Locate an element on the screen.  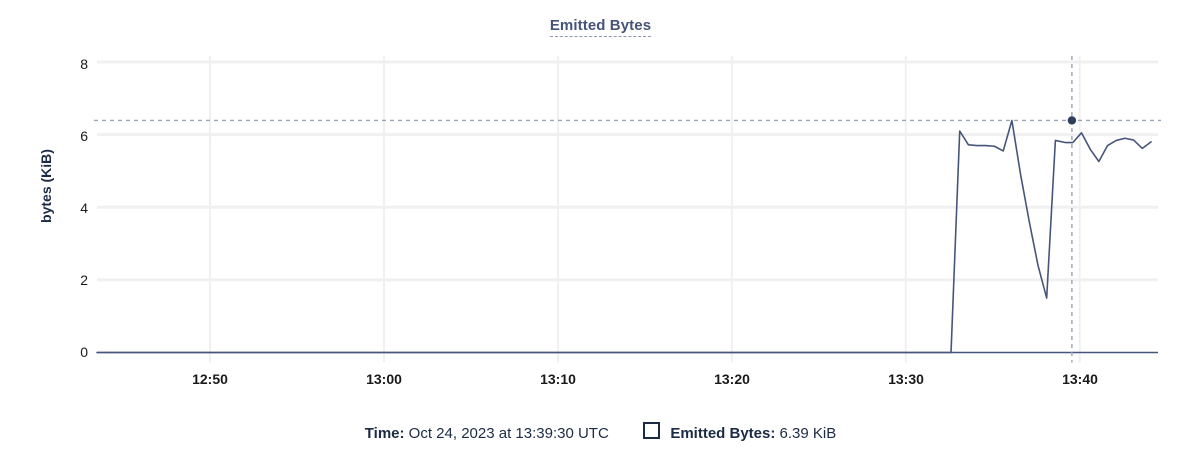
y-tick-label-4: 4 is located at coordinates (84, 208).